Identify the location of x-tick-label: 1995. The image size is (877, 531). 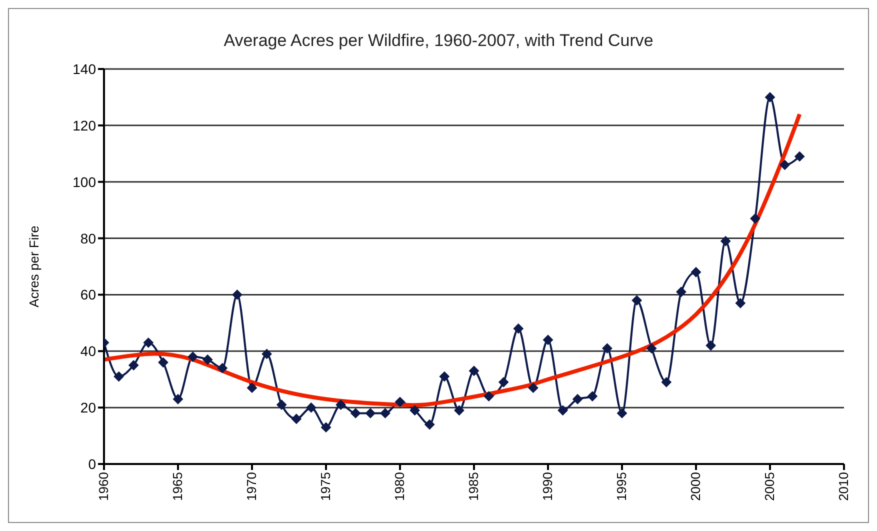
(622, 486).